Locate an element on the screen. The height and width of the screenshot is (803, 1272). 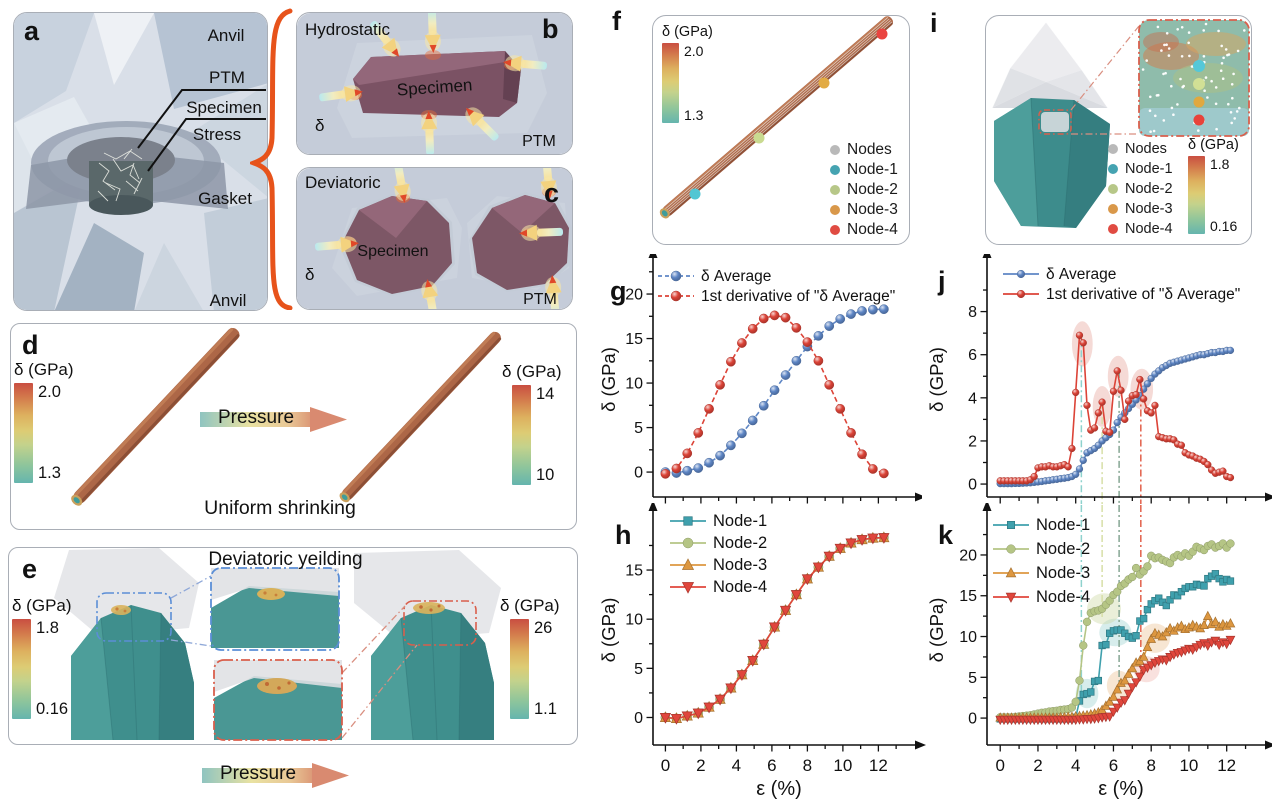
legend-item: Nodes is located at coordinates (1140, 149).